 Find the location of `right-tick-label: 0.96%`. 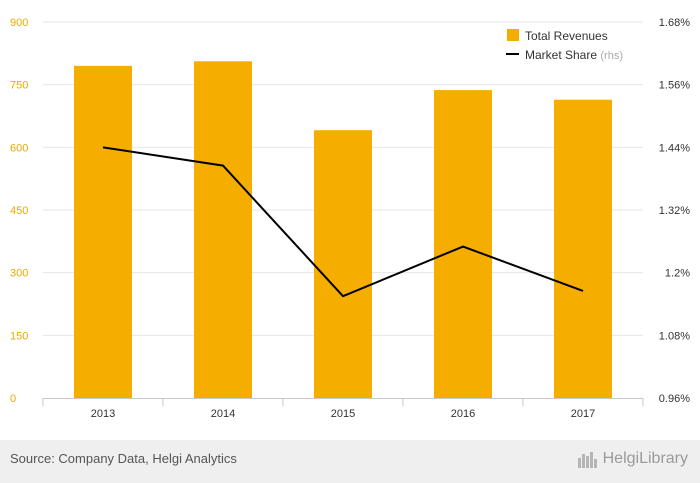

right-tick-label: 0.96% is located at coordinates (674, 399).